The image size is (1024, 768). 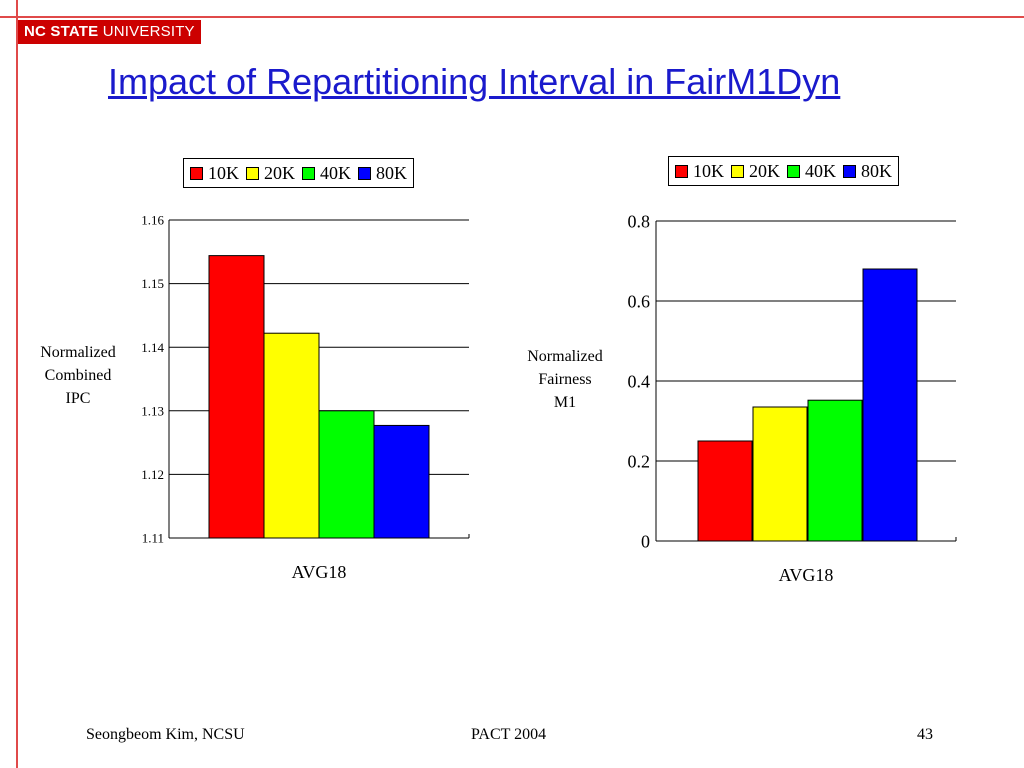 I want to click on y-tick-label: 1.14, so click(x=152, y=347).